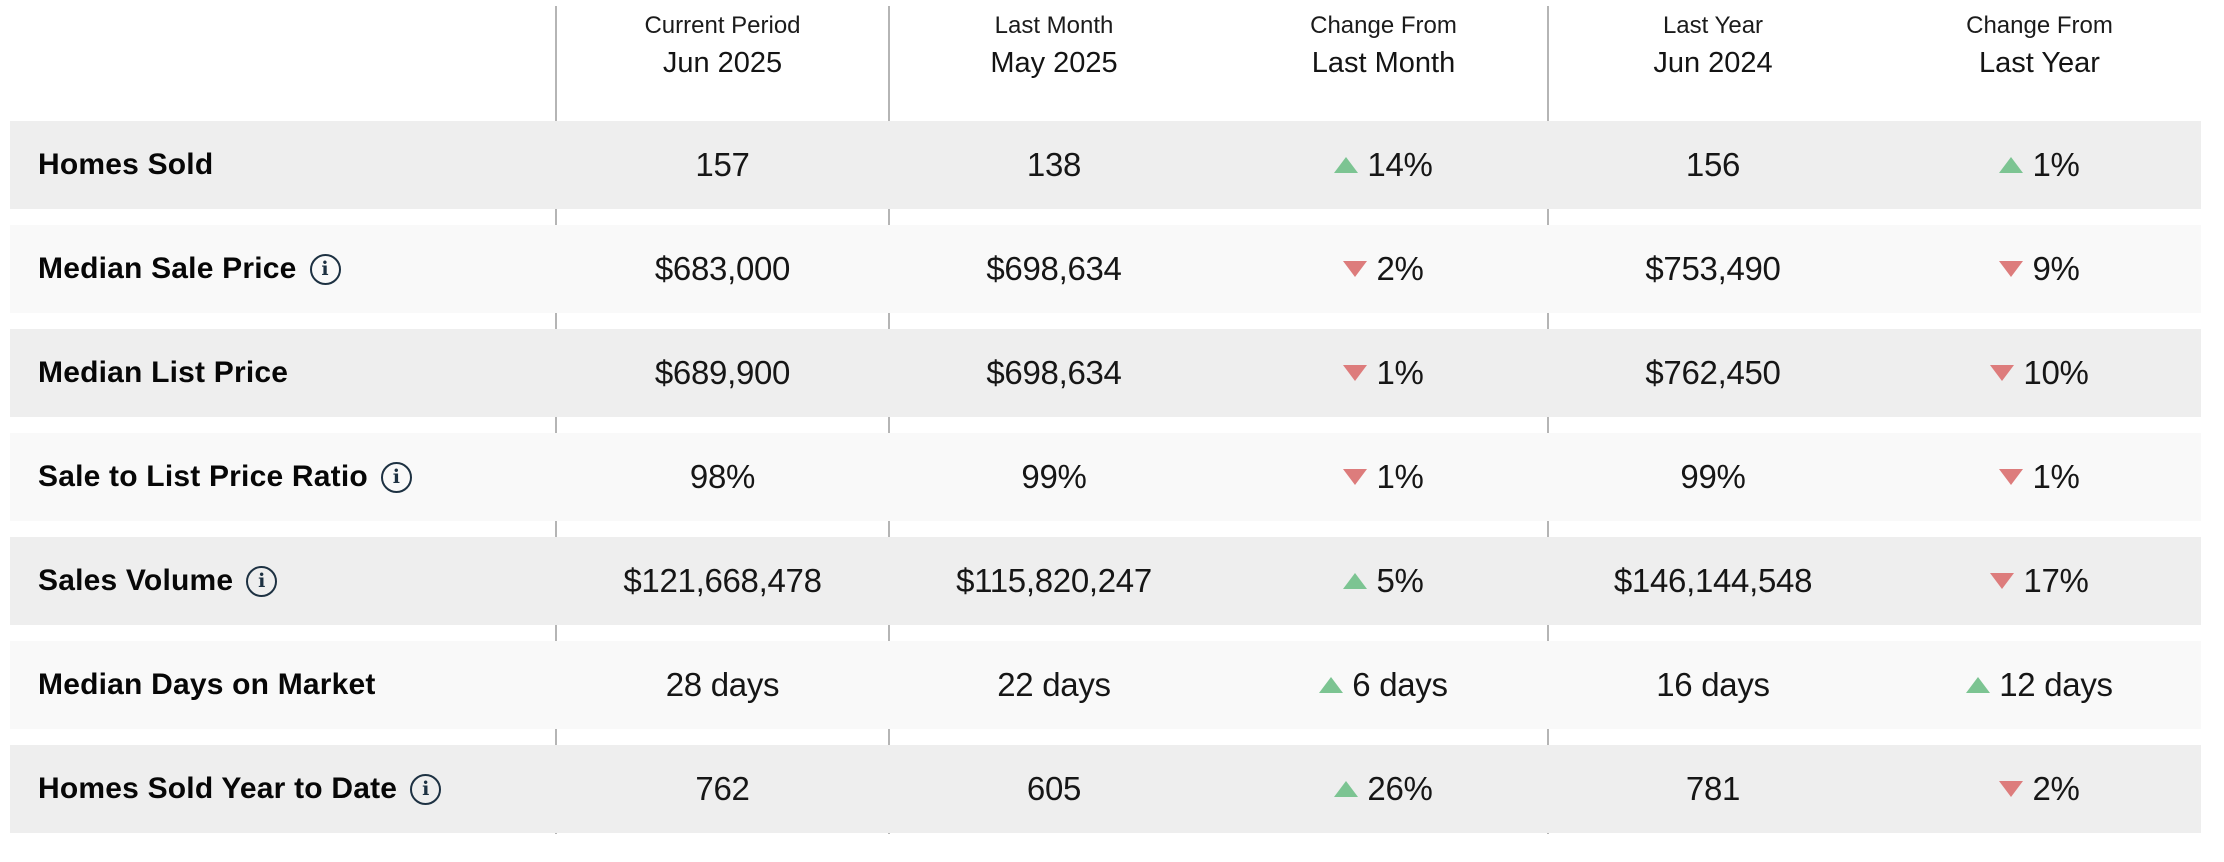 Image resolution: width=2224 pixels, height=862 pixels. I want to click on cell-change-from-last-year: 2%, so click(2039, 789).